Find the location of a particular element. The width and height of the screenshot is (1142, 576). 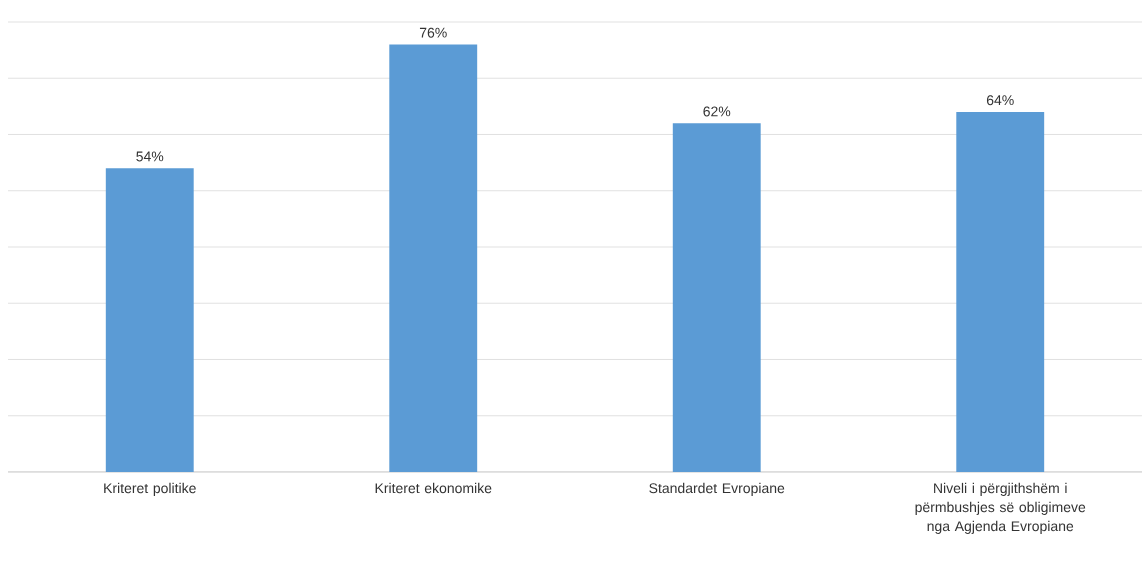

data-label: 54% is located at coordinates (150, 156).